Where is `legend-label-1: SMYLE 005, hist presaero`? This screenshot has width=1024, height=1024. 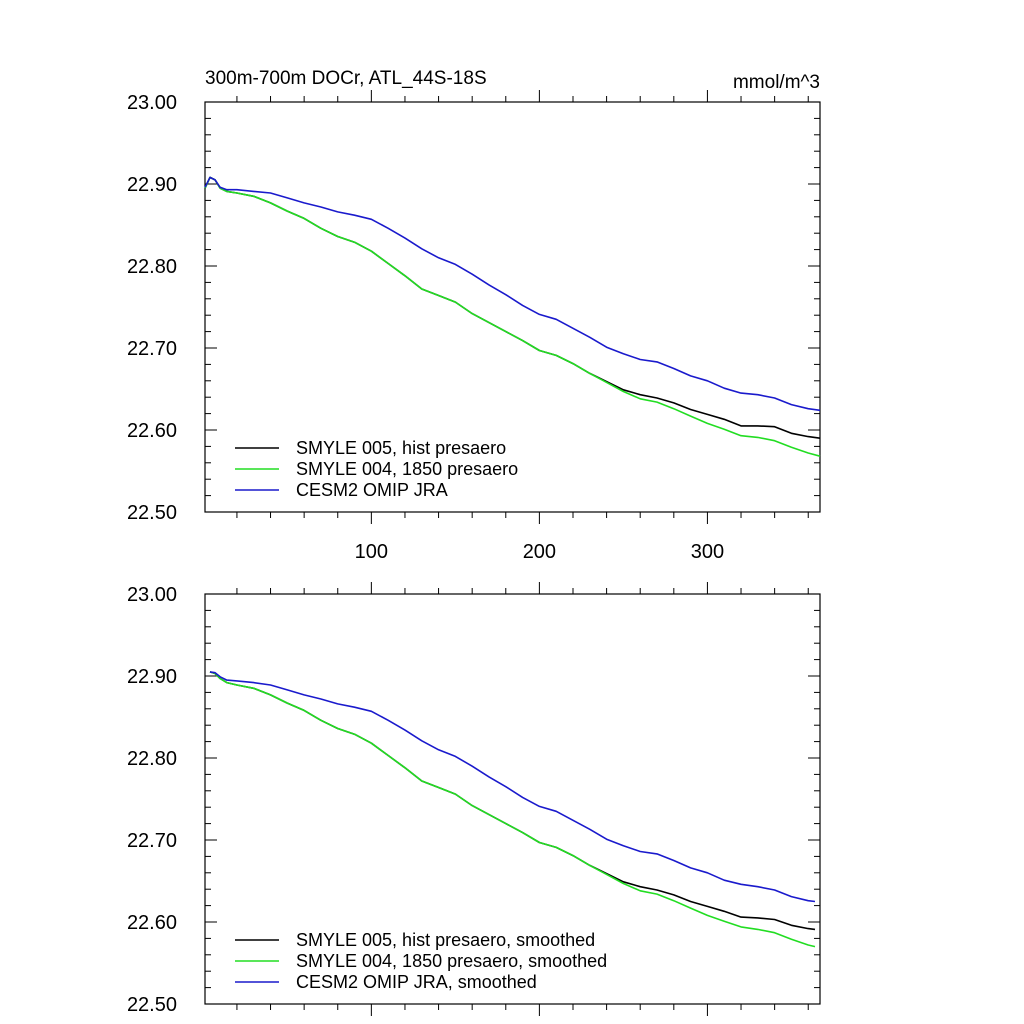
legend-label-1: SMYLE 005, hist presaero is located at coordinates (401, 448).